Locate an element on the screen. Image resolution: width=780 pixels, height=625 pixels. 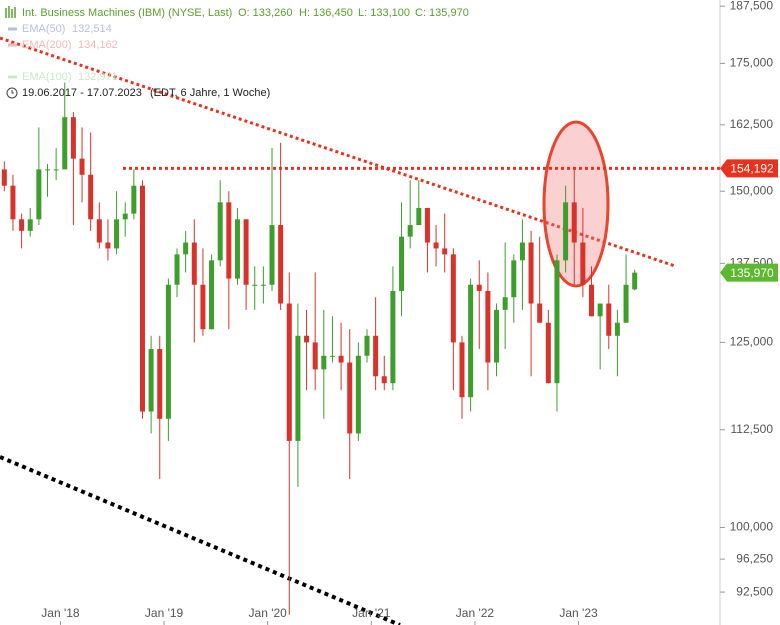
price-tag-label: 154,192 is located at coordinates (752, 169).